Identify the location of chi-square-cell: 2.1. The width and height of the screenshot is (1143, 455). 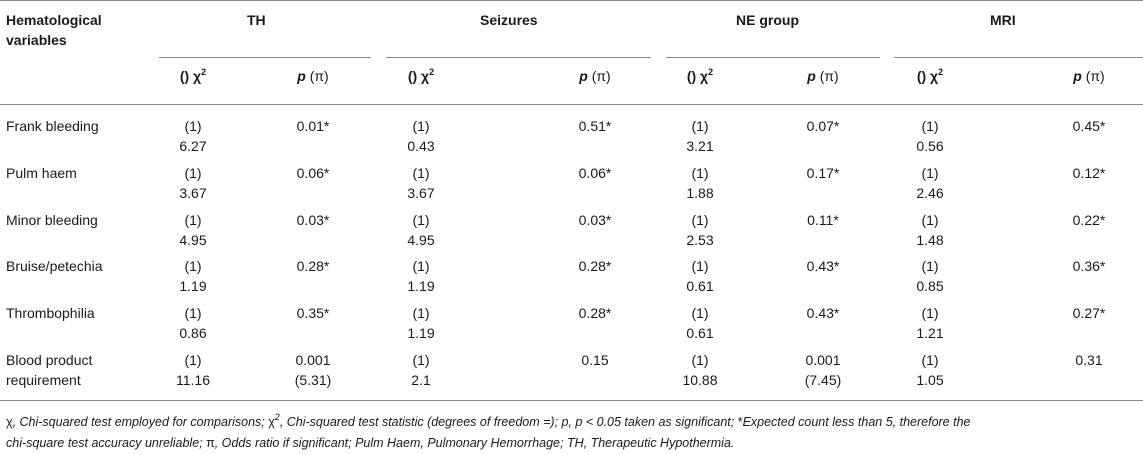
(421, 380).